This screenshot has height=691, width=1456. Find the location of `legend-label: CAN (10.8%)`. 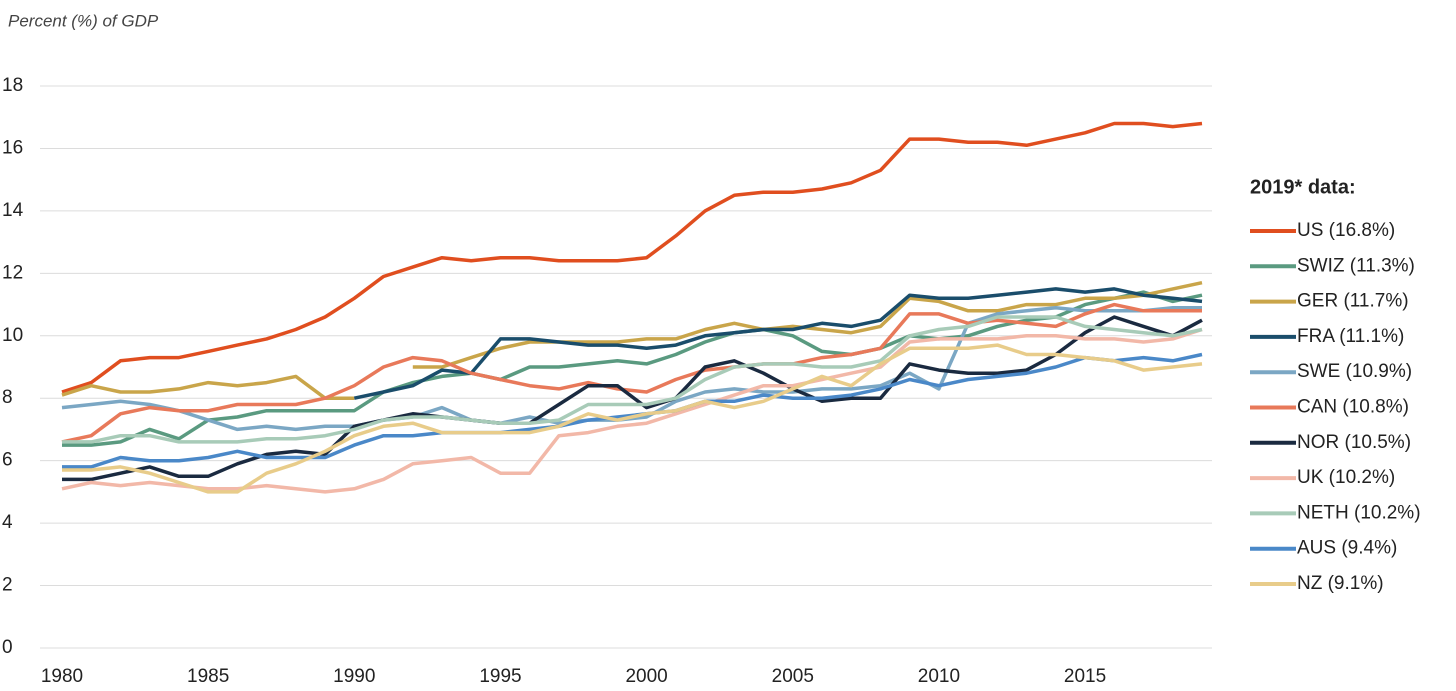

legend-label: CAN (10.8%) is located at coordinates (1353, 407).